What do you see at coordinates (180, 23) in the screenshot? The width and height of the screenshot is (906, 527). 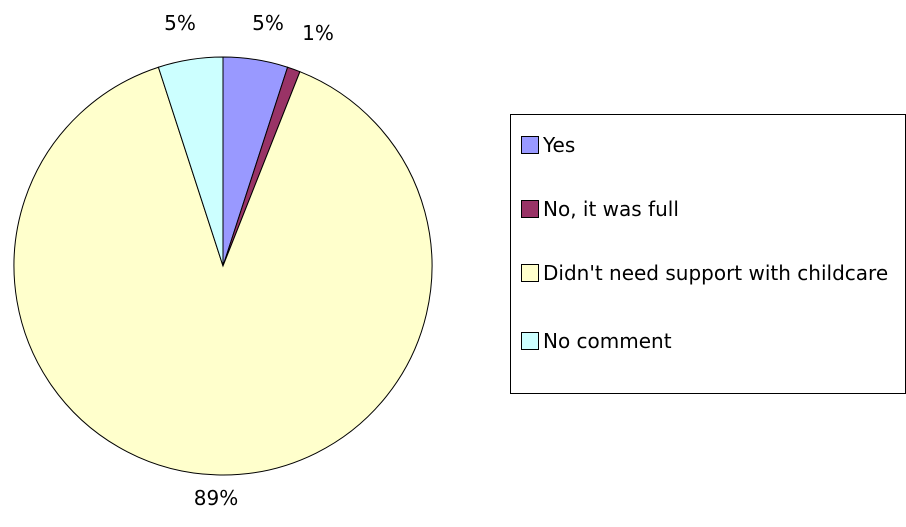 I see `slice-value-label-3: 5%` at bounding box center [180, 23].